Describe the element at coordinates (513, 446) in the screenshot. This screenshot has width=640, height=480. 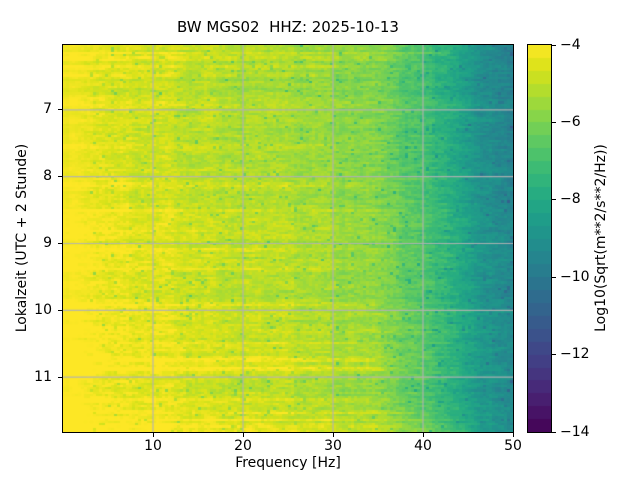
I see `x-tick-label: 50` at that location.